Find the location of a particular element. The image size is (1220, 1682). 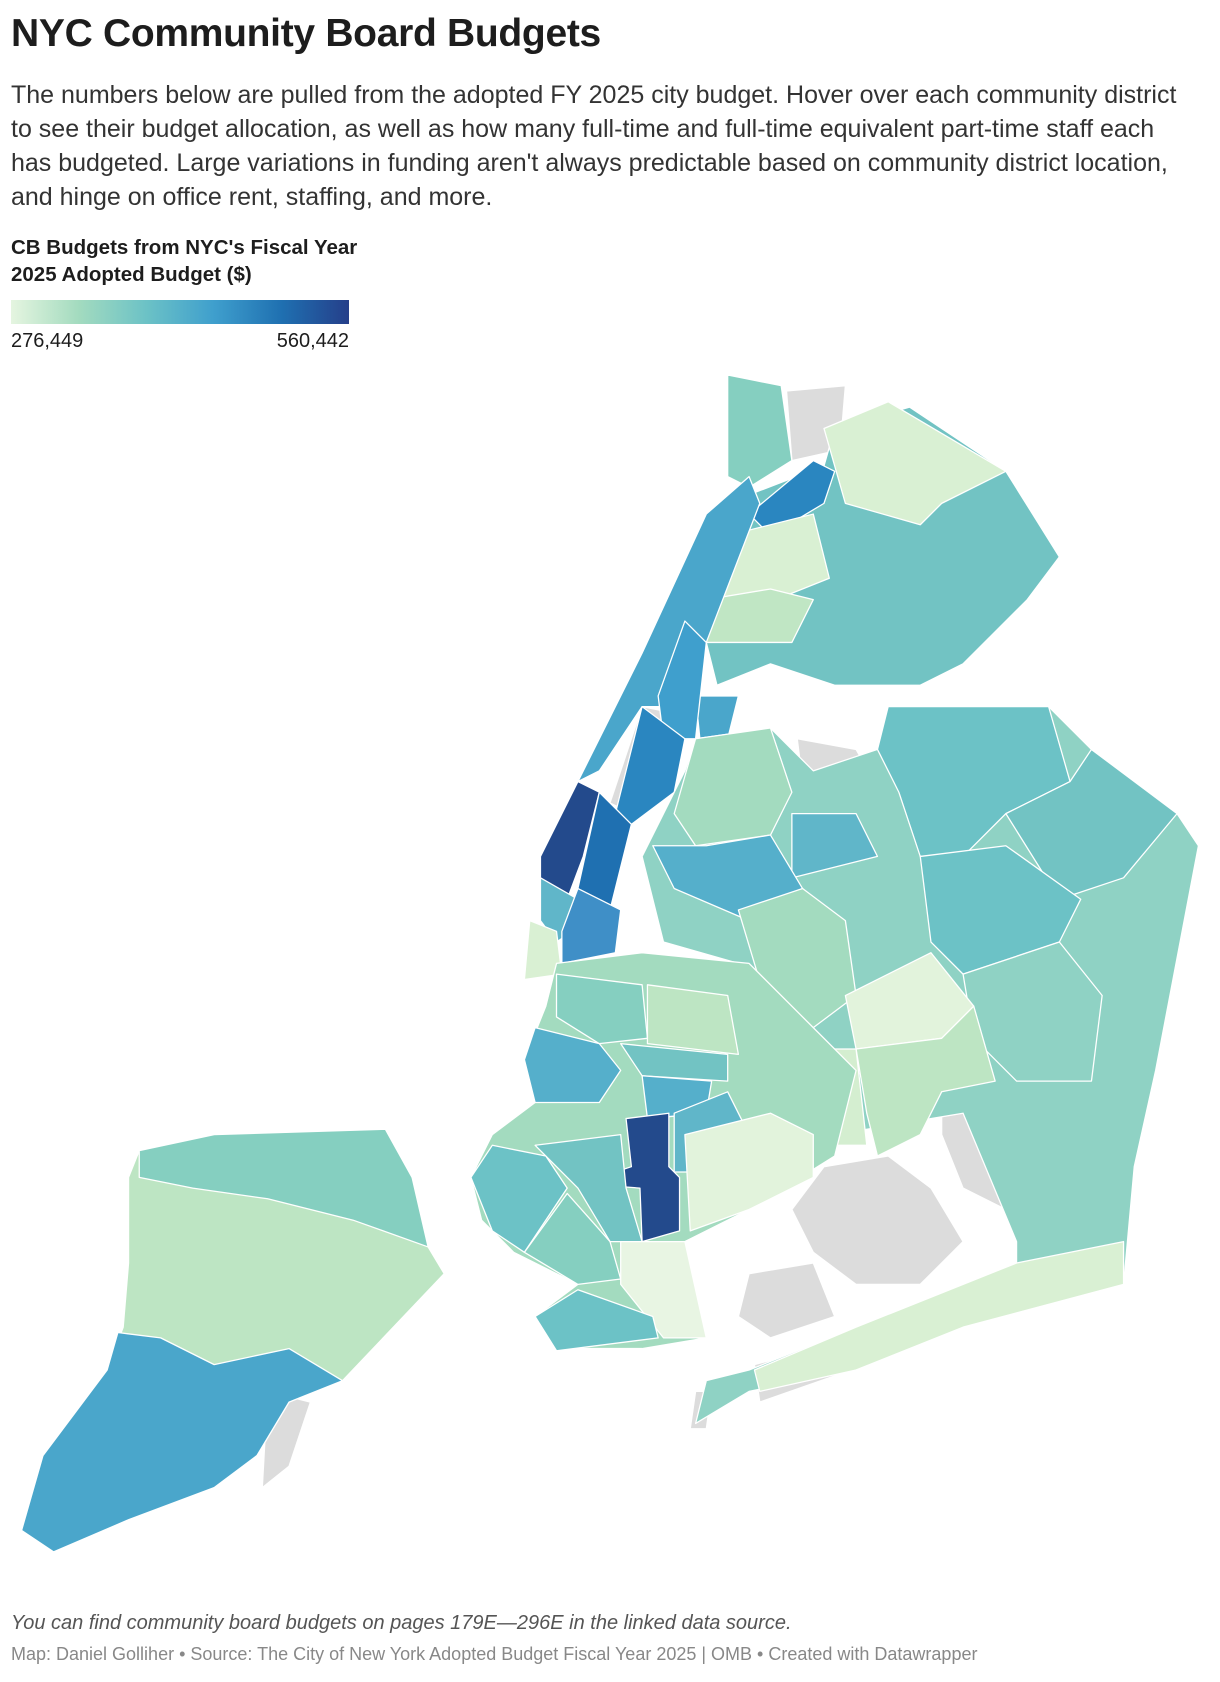

legend-min: 276,449 is located at coordinates (47, 341).